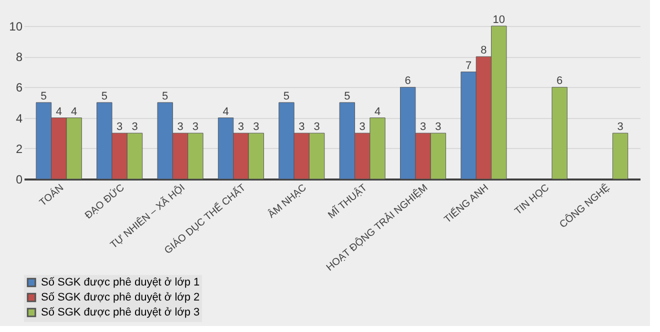 The image size is (660, 332). I want to click on y-tick-label: 6, so click(19, 87).